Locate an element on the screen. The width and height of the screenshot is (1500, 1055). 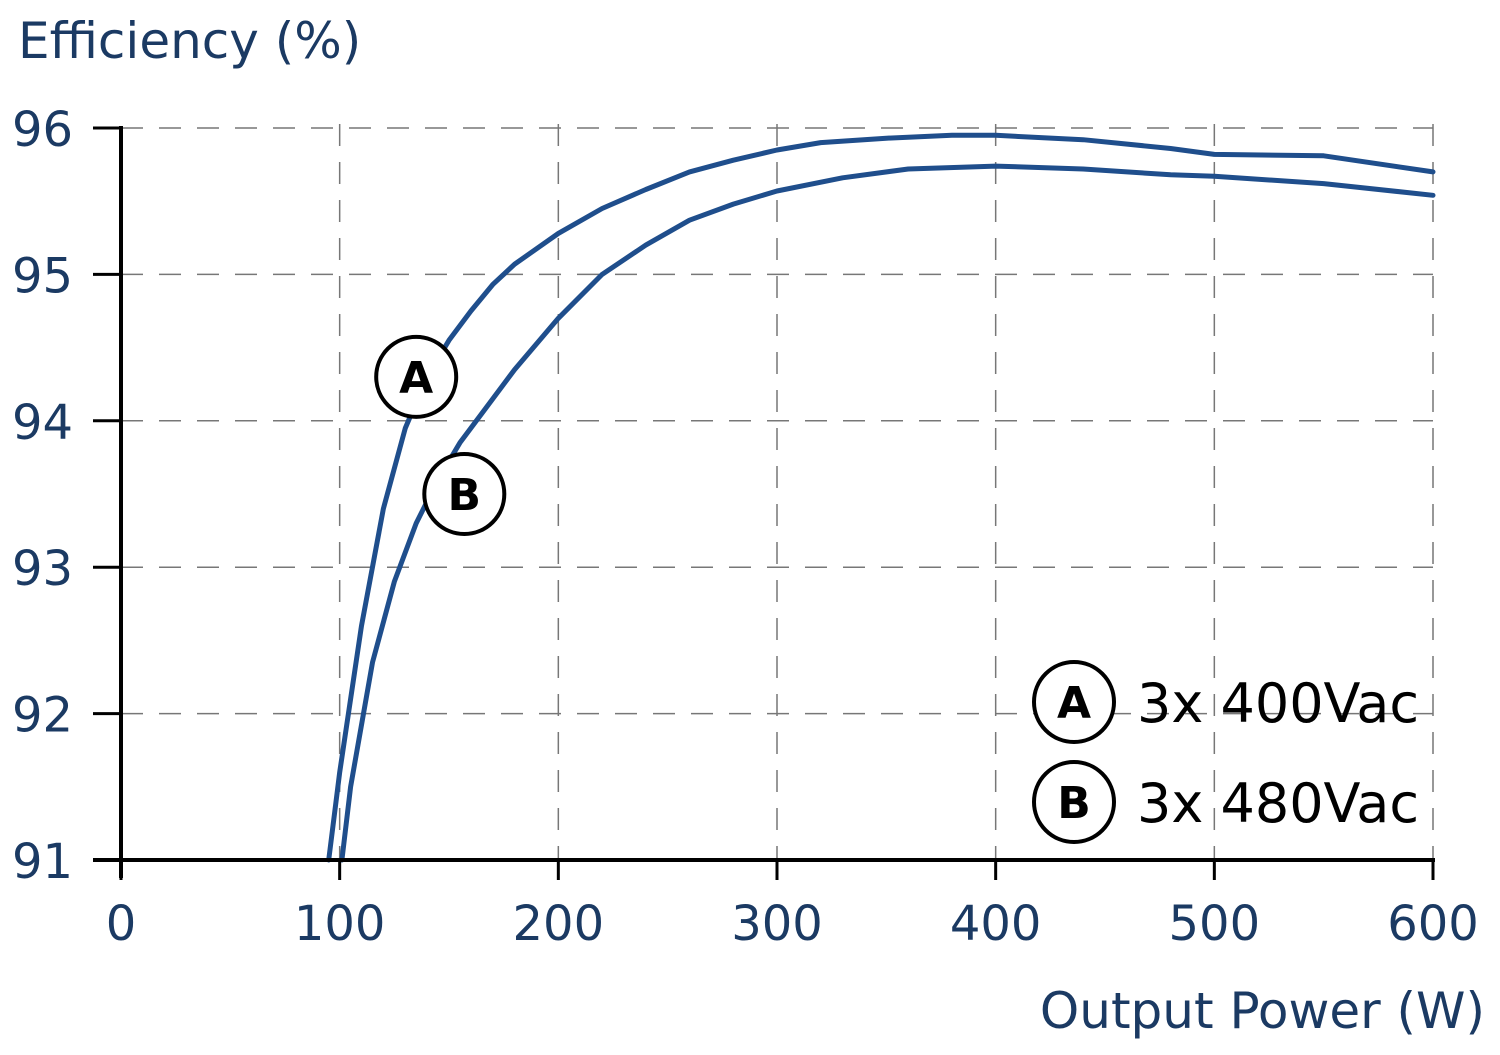
curve-marker-circle-b is located at coordinates (464, 494).